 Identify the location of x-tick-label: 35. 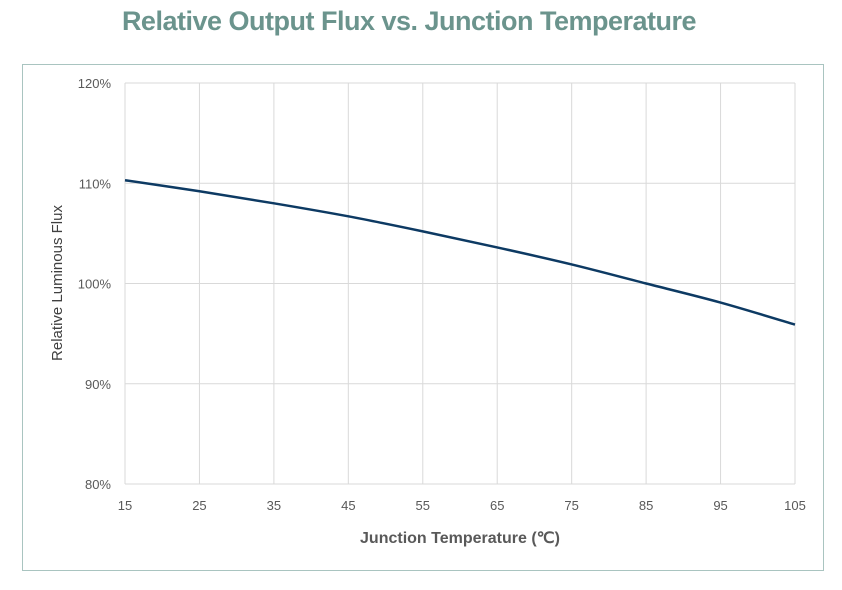
(274, 505).